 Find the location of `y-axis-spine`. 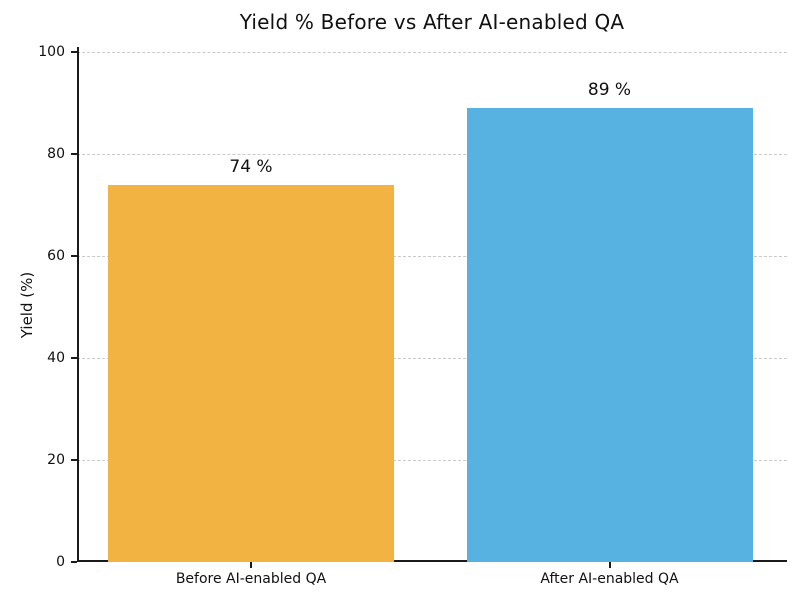

y-axis-spine is located at coordinates (78, 304).